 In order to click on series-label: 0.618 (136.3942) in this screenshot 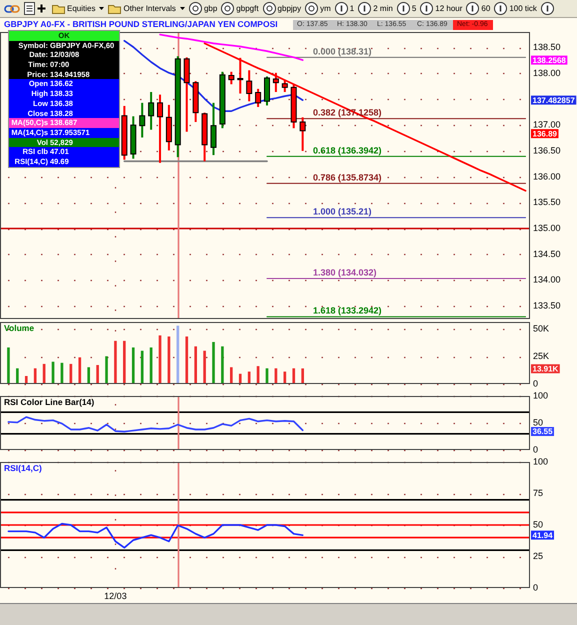, I will do `click(347, 150)`.